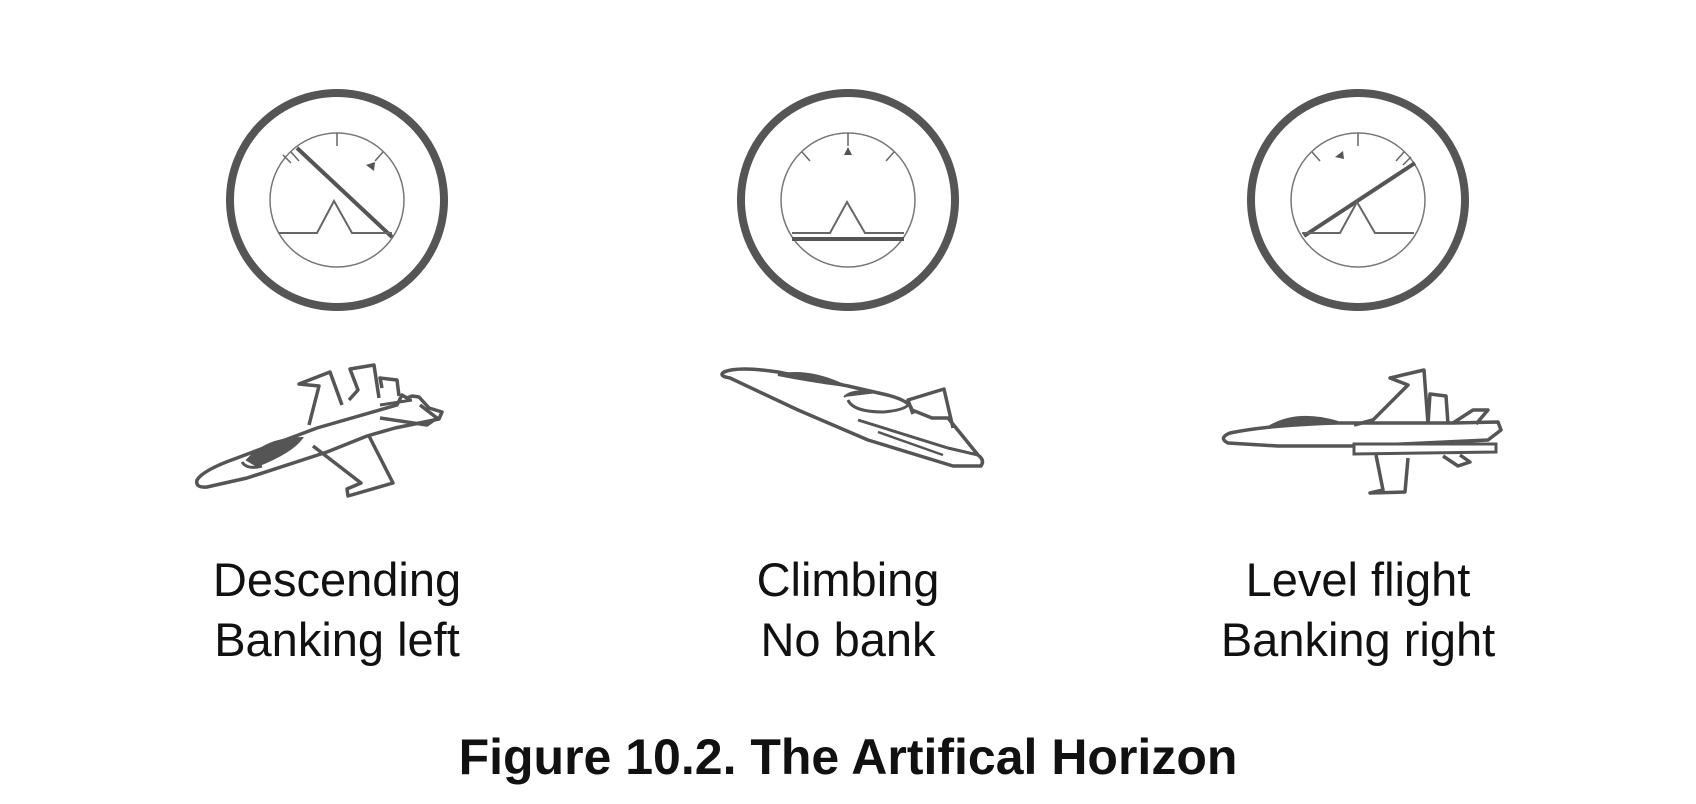 Image resolution: width=1696 pixels, height=804 pixels. Describe the element at coordinates (848, 639) in the screenshot. I see `caption-line2: No bank` at that location.